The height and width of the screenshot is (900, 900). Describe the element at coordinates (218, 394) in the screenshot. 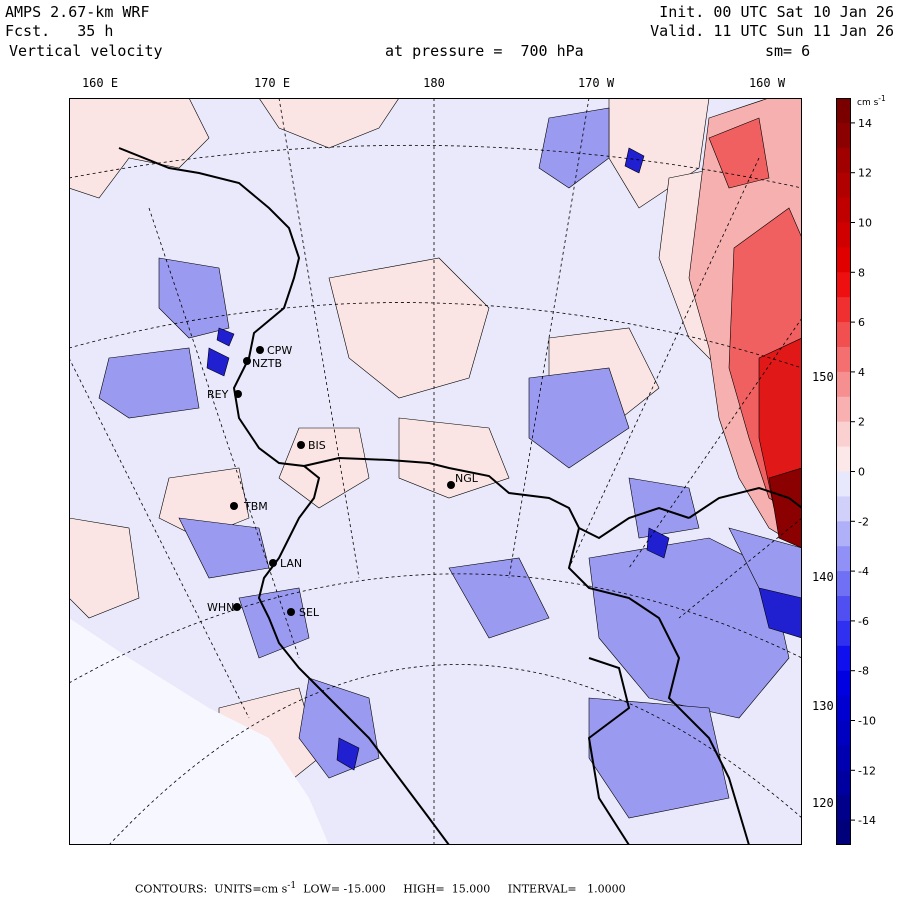

I see `station-label: REY` at that location.